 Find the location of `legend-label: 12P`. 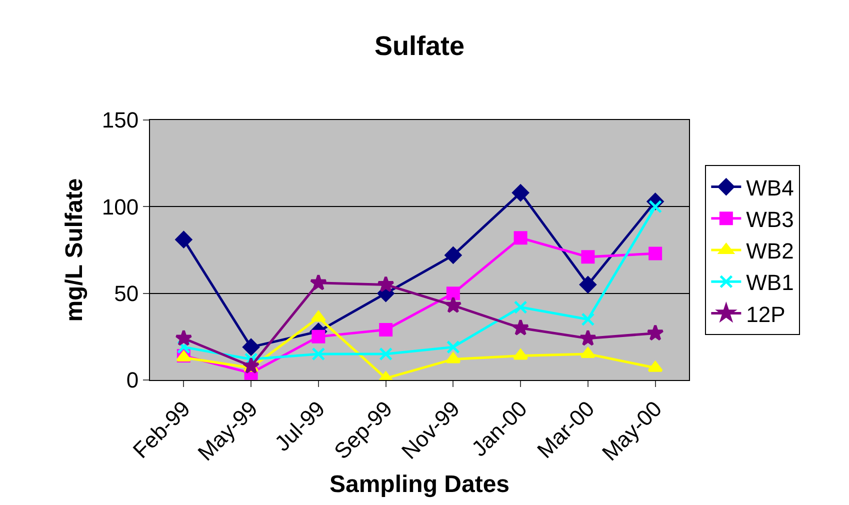

legend-label: 12P is located at coordinates (766, 314).